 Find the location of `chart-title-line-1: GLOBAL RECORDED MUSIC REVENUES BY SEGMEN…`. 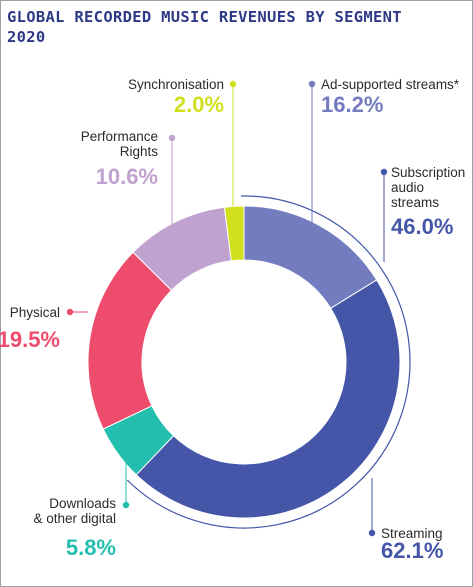

chart-title-line-1: GLOBAL RECORDED MUSIC REVENUES BY SEGMEN… is located at coordinates (204, 17).